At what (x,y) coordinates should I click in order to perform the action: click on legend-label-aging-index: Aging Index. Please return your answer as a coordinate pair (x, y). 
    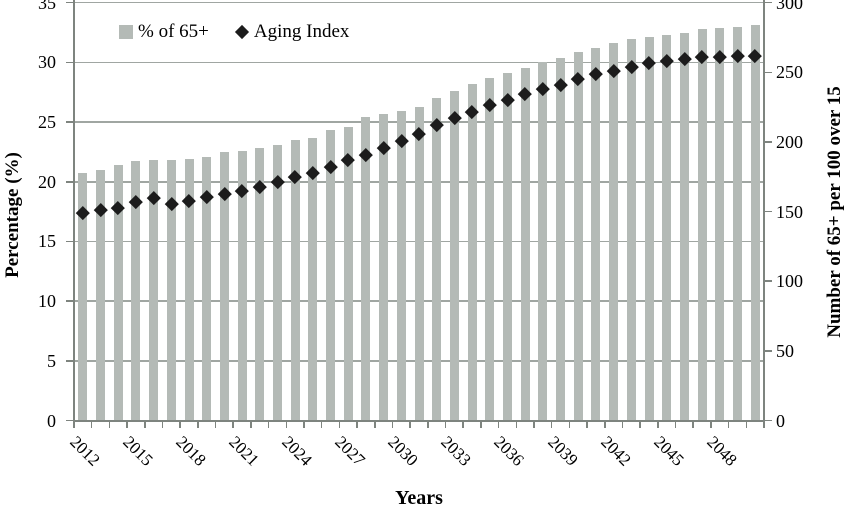
    Looking at the image, I should click on (301, 31).